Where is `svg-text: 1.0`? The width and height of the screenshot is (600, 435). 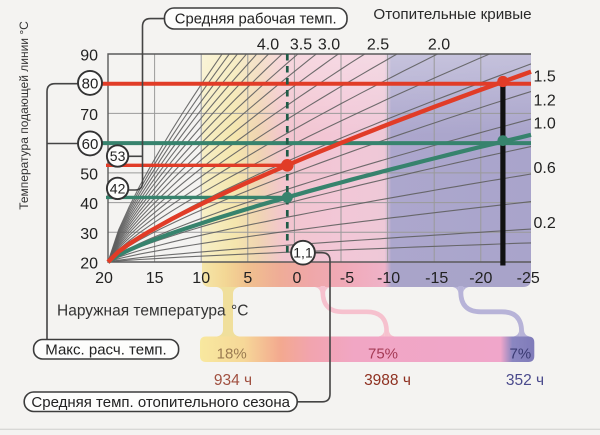 svg-text: 1.0 is located at coordinates (545, 124).